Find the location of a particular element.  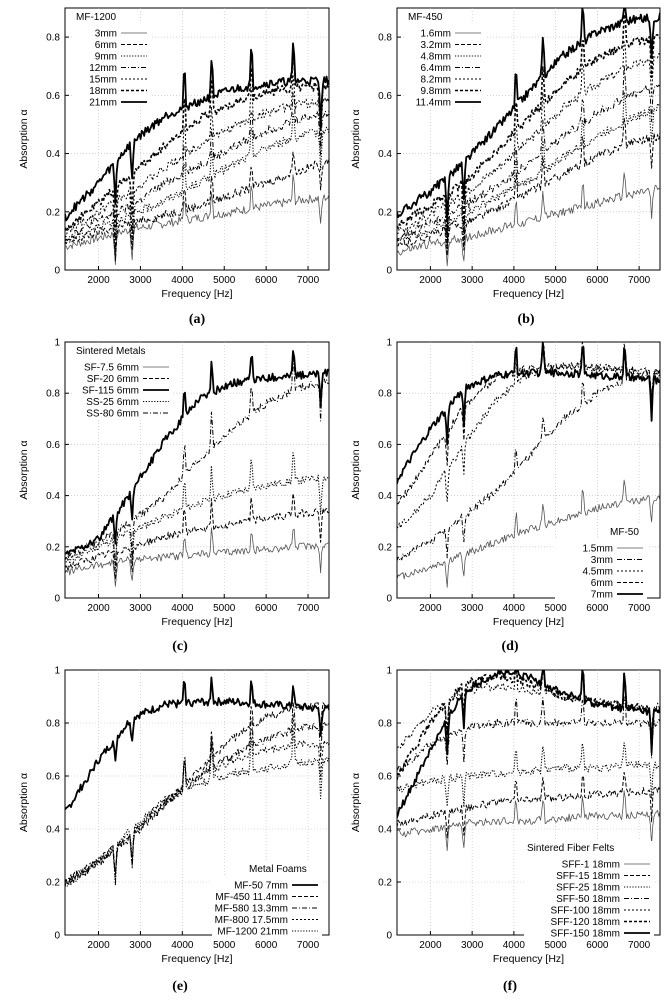

legend-label: SFF-100 18mm is located at coordinates (585, 911).